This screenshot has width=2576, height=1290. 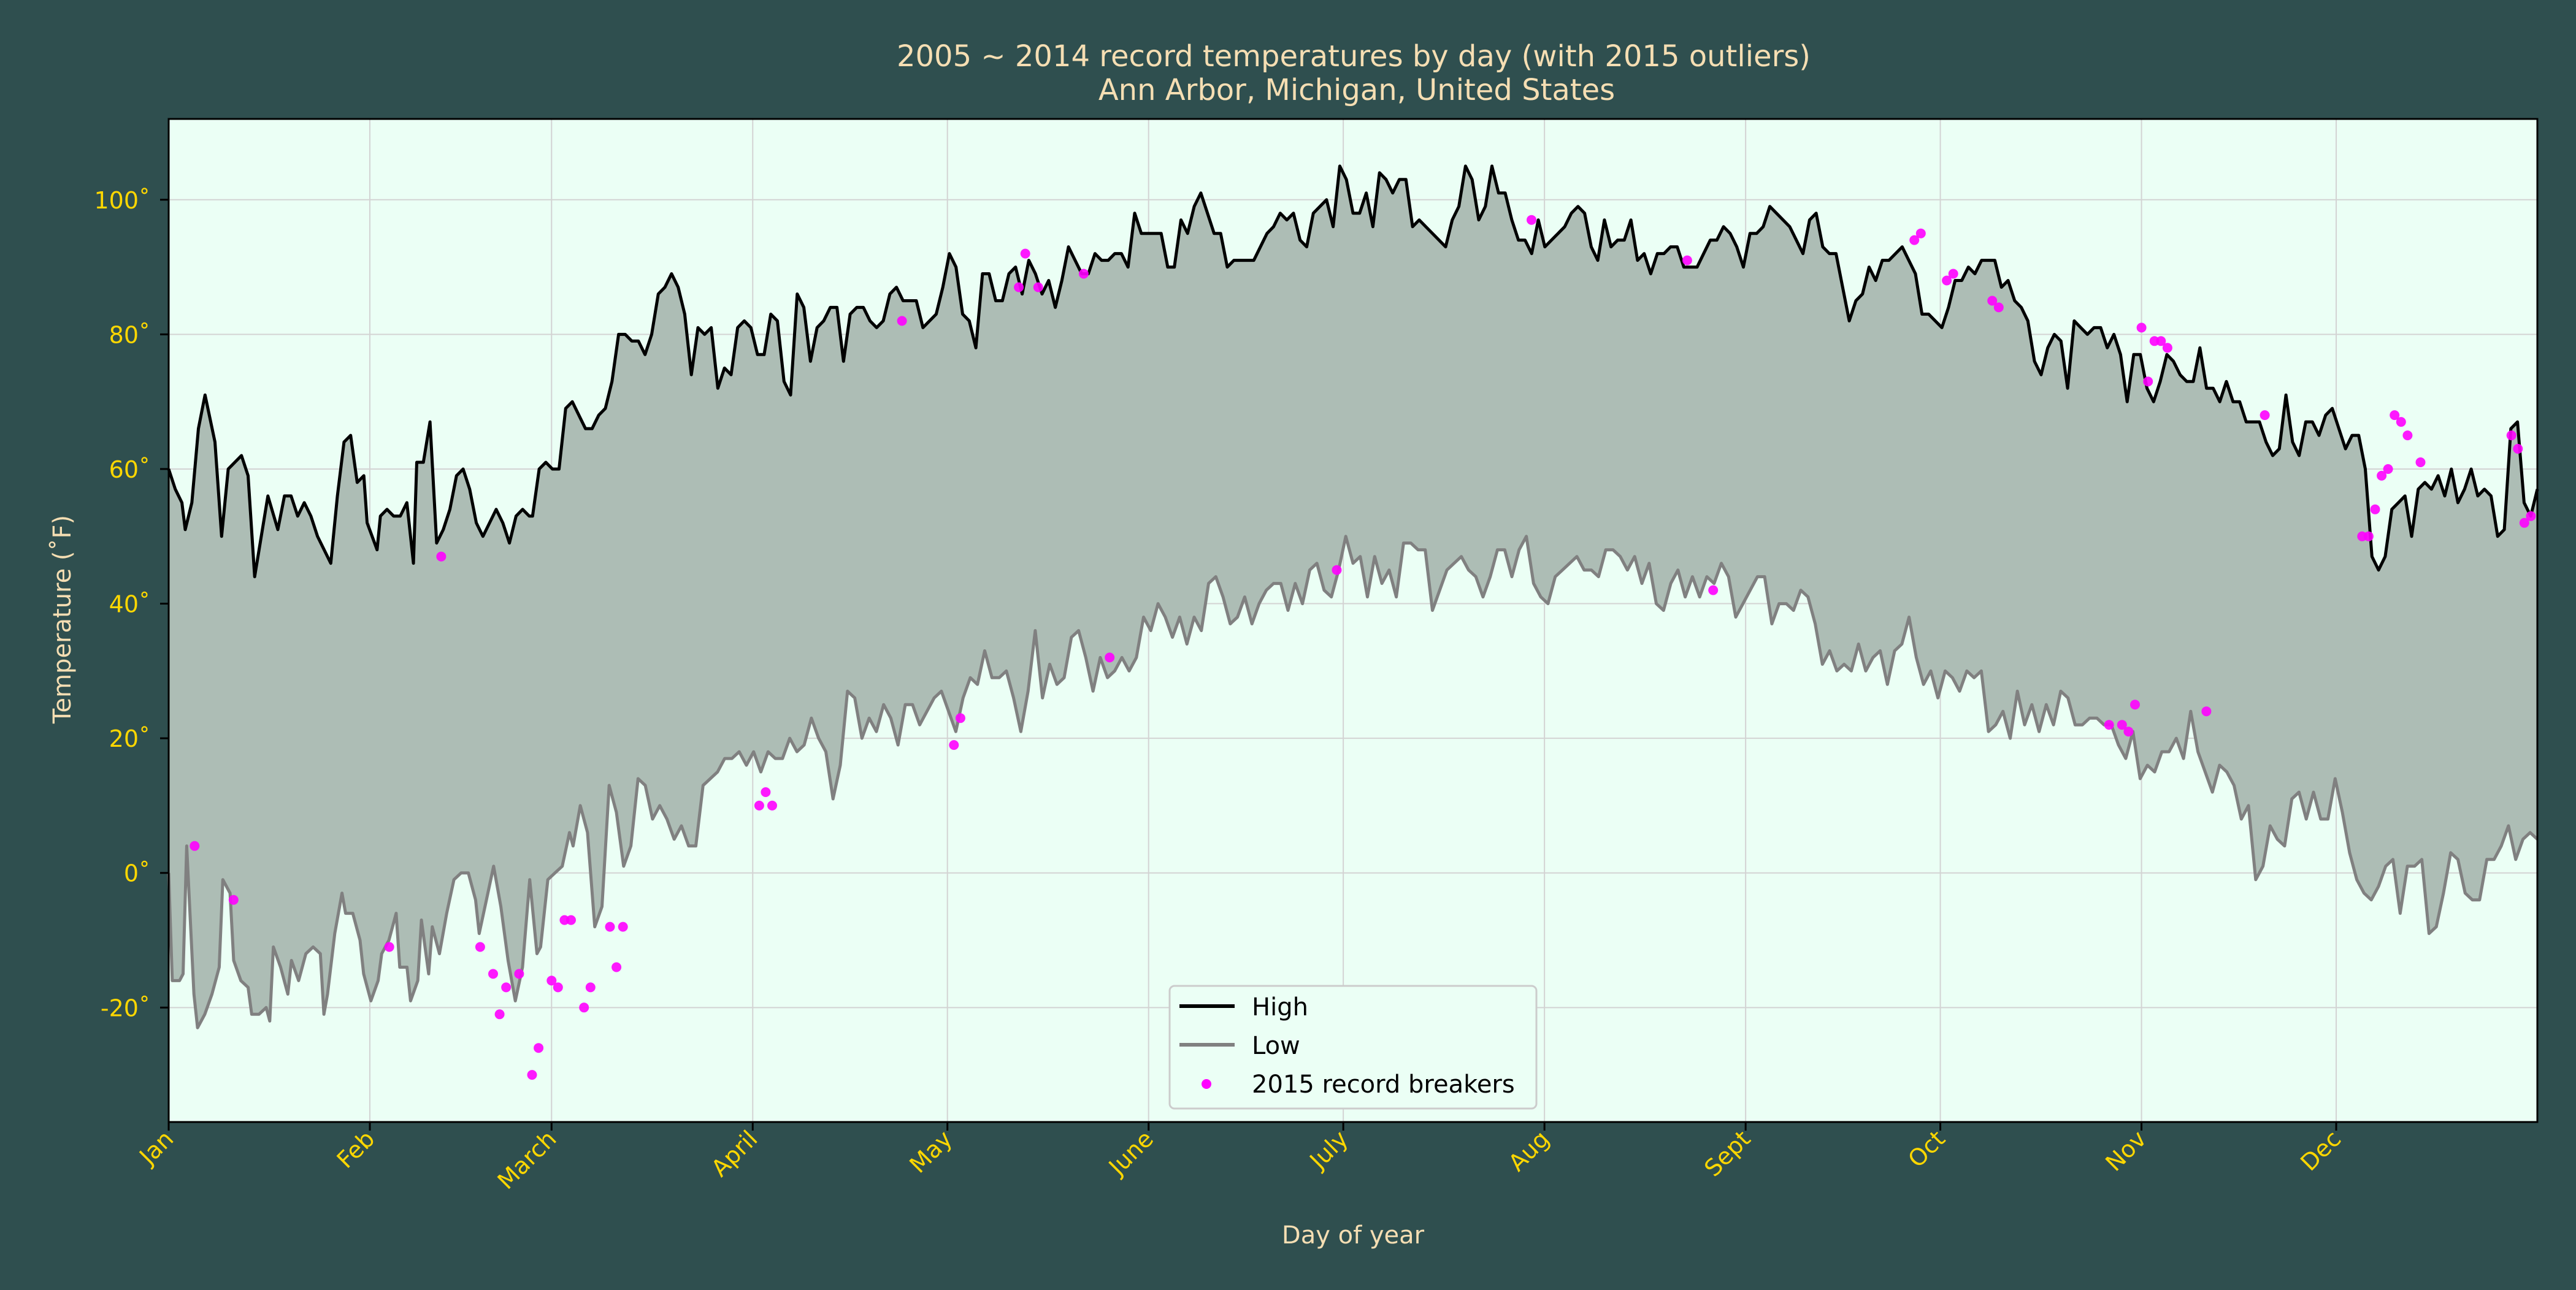 What do you see at coordinates (129, 334) in the screenshot?
I see `y-tick-label: 80˚` at bounding box center [129, 334].